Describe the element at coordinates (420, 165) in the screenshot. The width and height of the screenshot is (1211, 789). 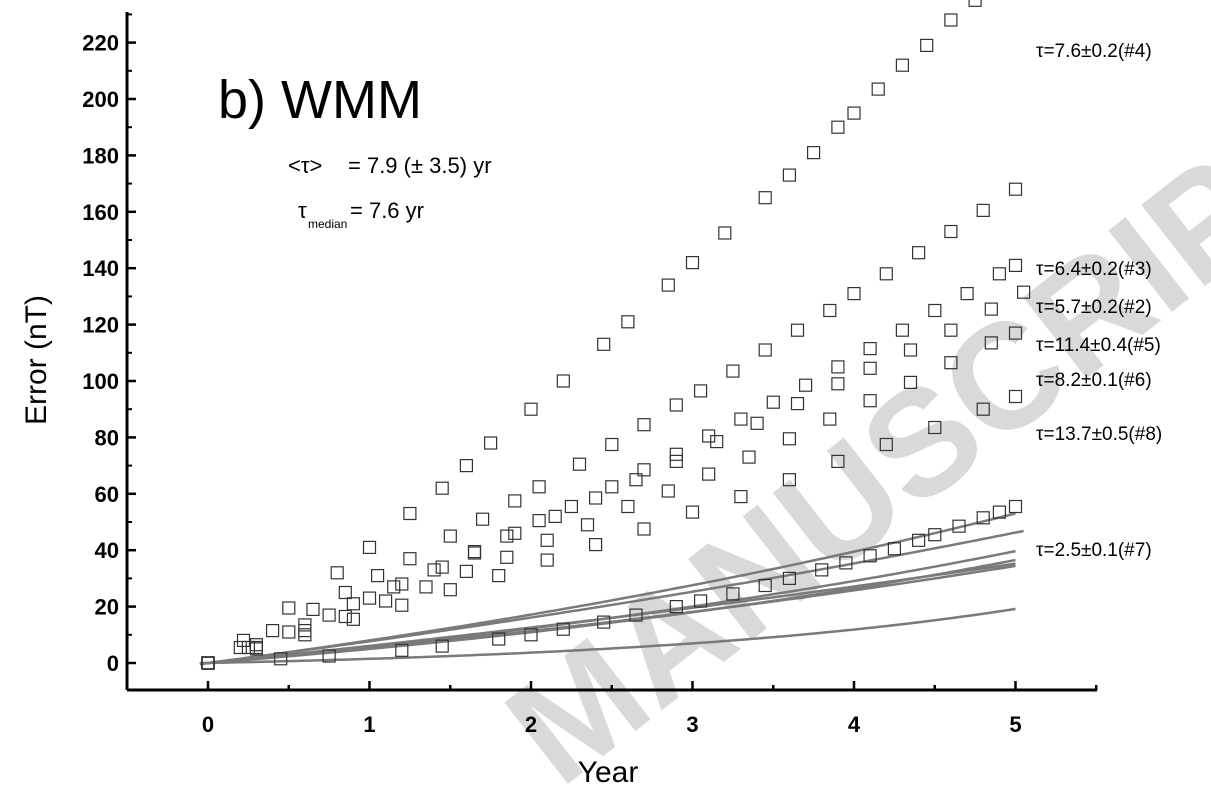
I see `mean-value: = 7.9 (± 3.5) yr` at that location.